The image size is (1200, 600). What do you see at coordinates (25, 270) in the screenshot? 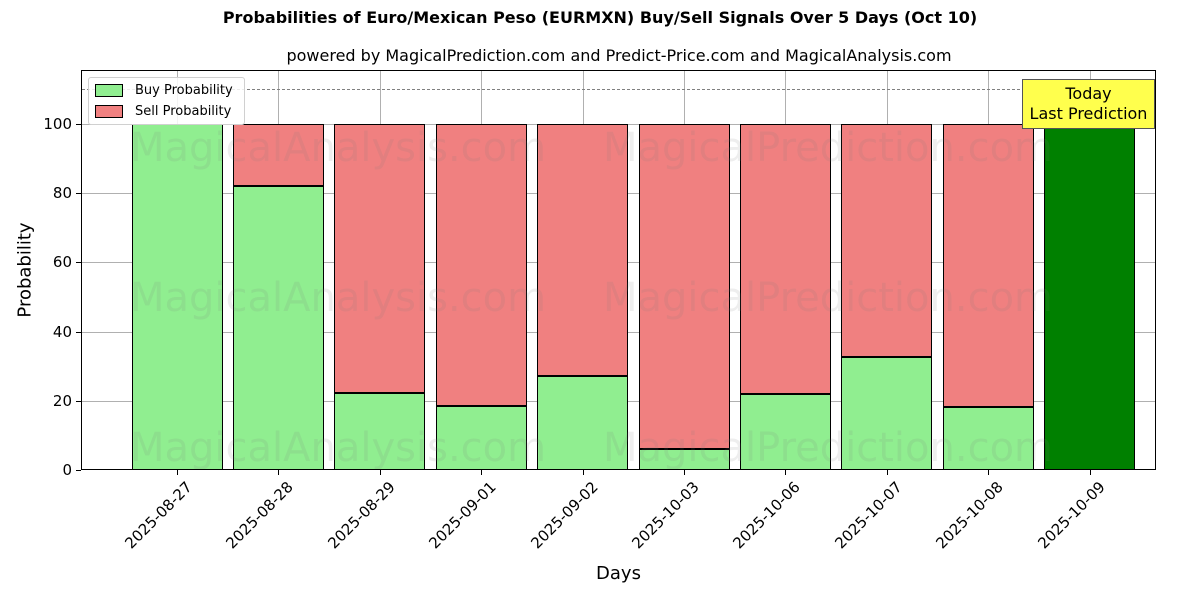
I see `y-axis-label: Probability` at bounding box center [25, 270].